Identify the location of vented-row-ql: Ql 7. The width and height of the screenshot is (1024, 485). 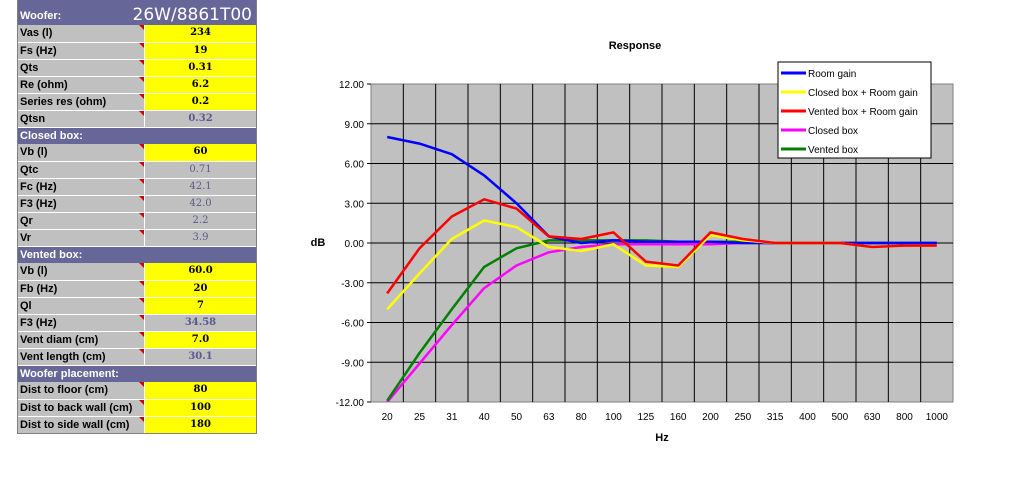
(137, 305).